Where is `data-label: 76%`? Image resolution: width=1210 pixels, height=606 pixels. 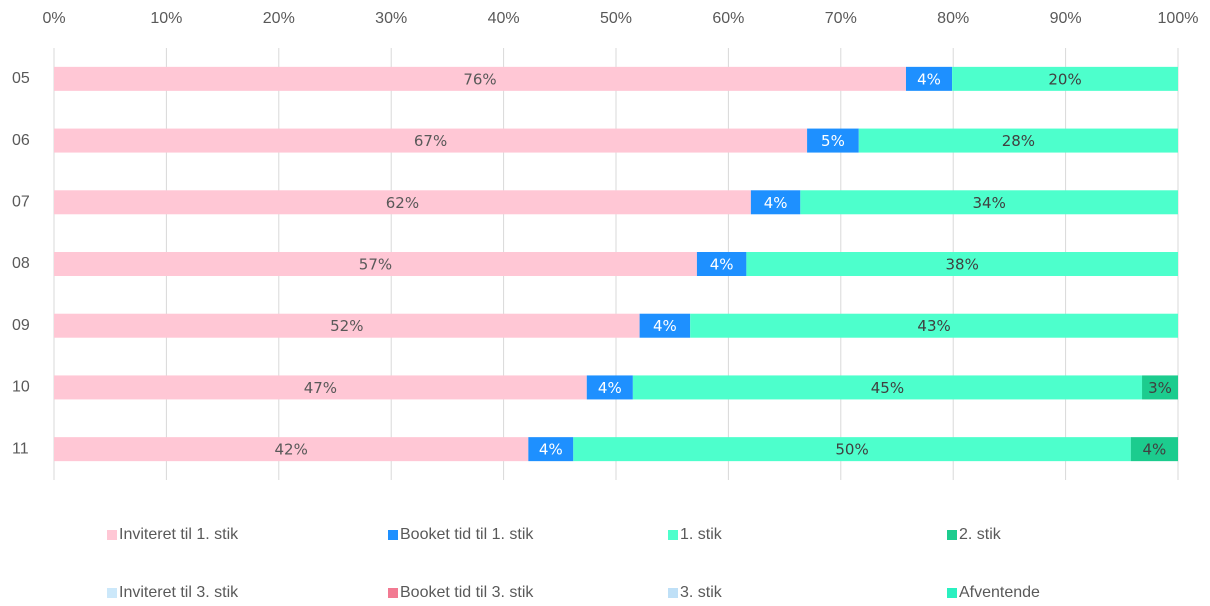 data-label: 76% is located at coordinates (479, 79).